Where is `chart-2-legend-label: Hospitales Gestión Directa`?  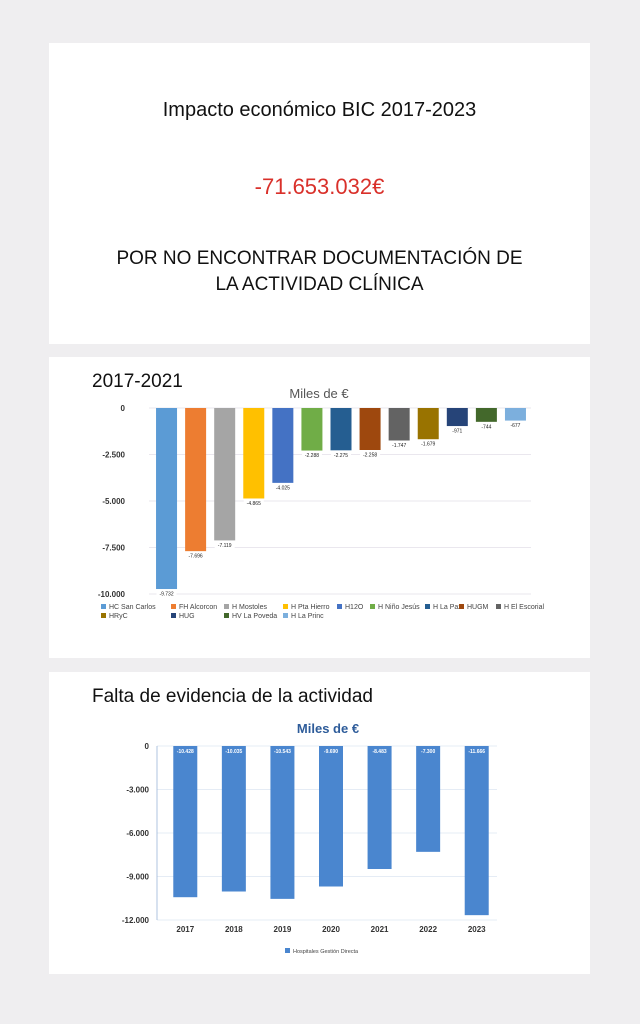
chart-2-legend-label: Hospitales Gestión Directa is located at coordinates (326, 952).